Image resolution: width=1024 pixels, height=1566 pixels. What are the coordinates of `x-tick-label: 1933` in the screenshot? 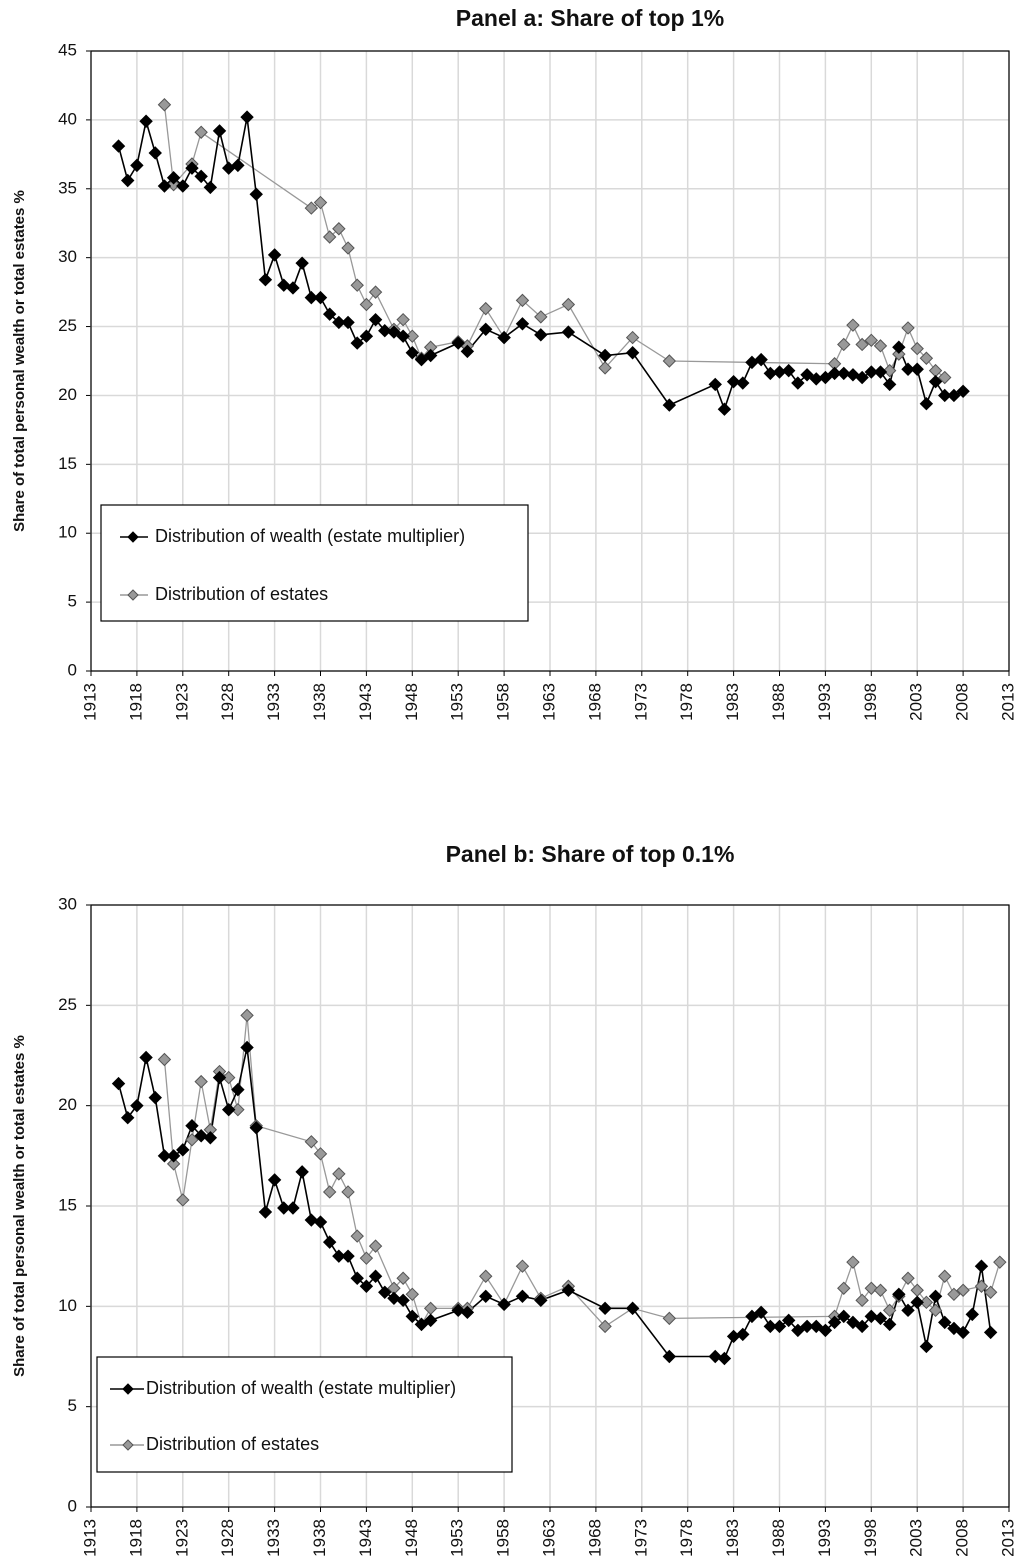 It's located at (273, 702).